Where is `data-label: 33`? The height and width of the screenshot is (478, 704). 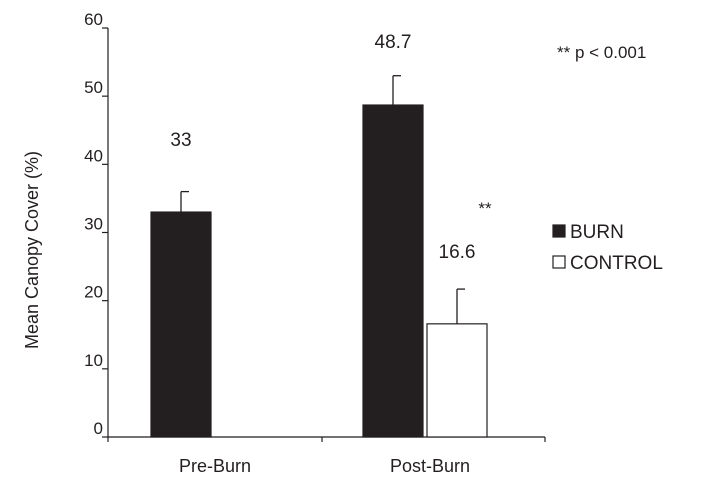
data-label: 33 is located at coordinates (180, 140).